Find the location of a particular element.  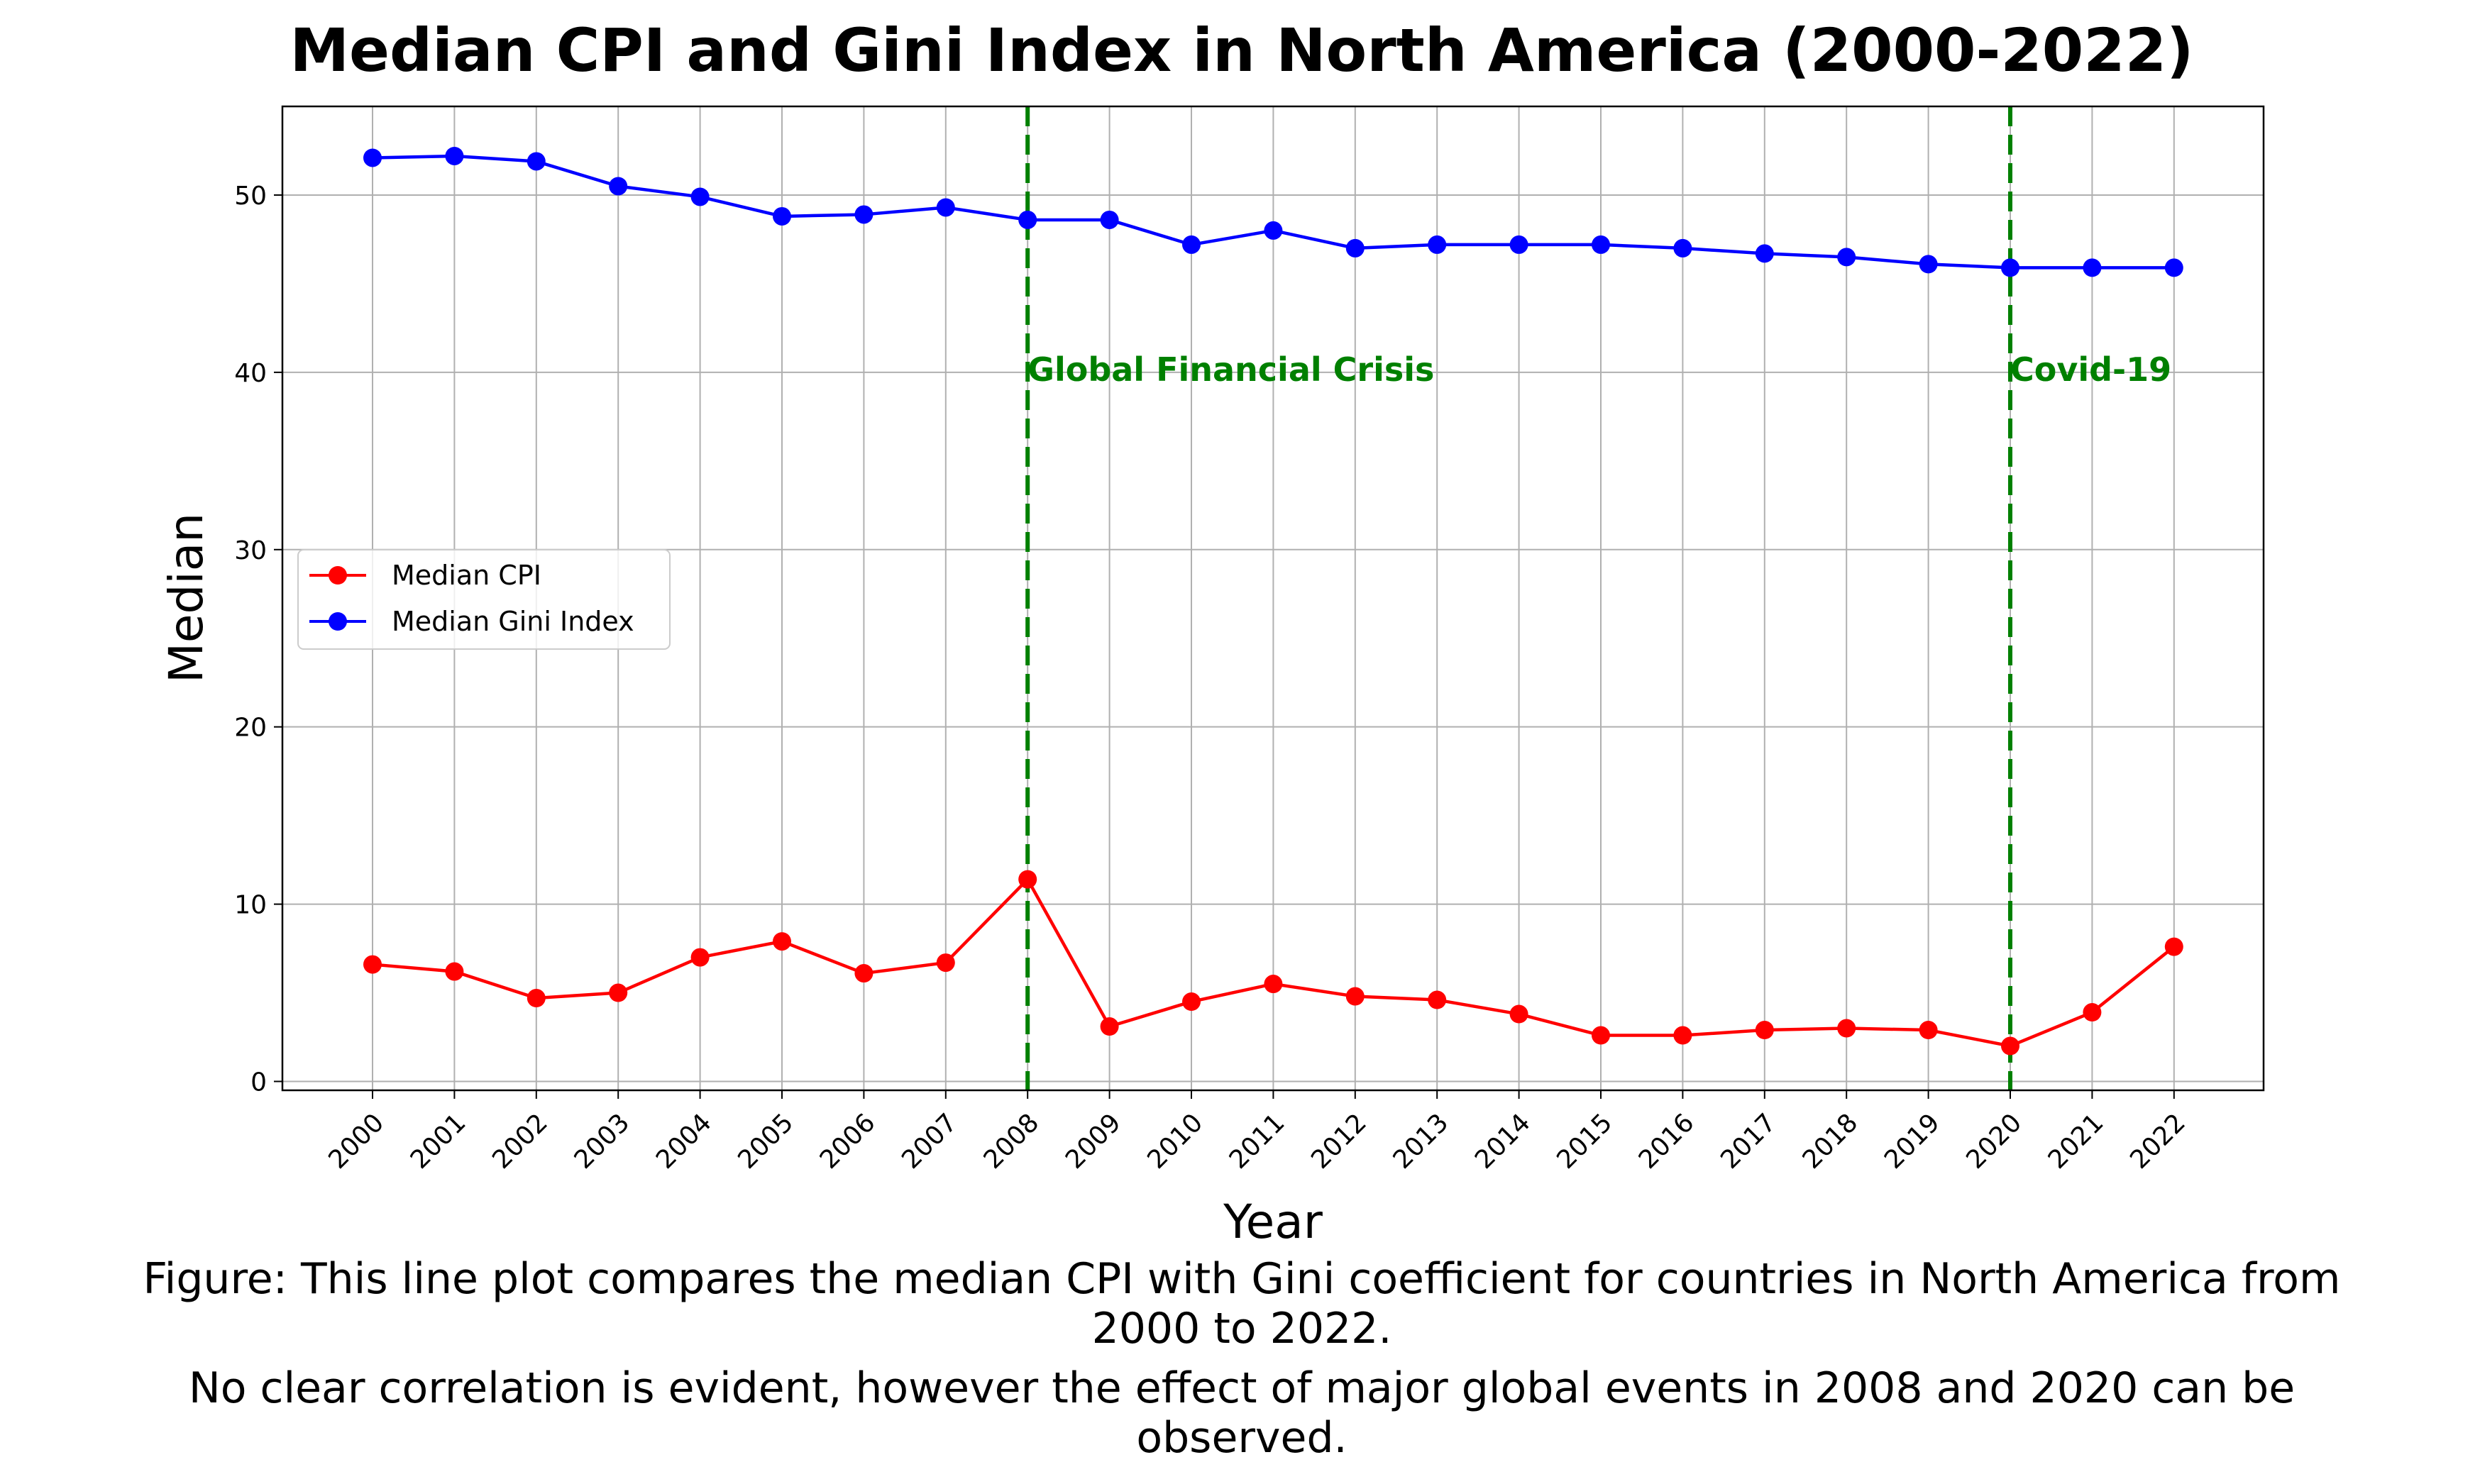

legend-marker-gini is located at coordinates (338, 622).